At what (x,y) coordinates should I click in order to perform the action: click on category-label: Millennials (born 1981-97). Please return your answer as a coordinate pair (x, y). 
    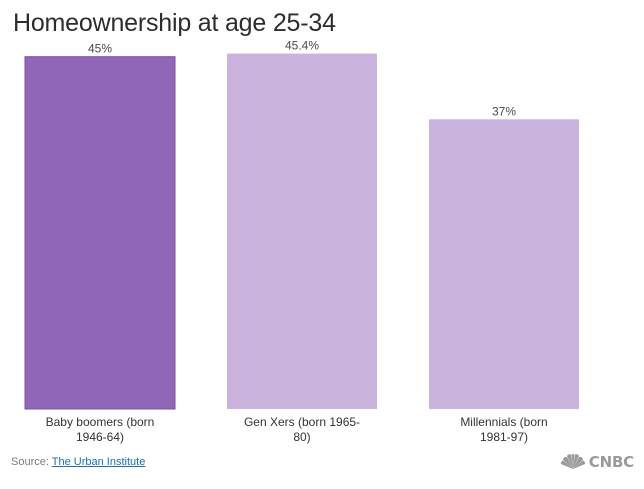
    Looking at the image, I should click on (503, 429).